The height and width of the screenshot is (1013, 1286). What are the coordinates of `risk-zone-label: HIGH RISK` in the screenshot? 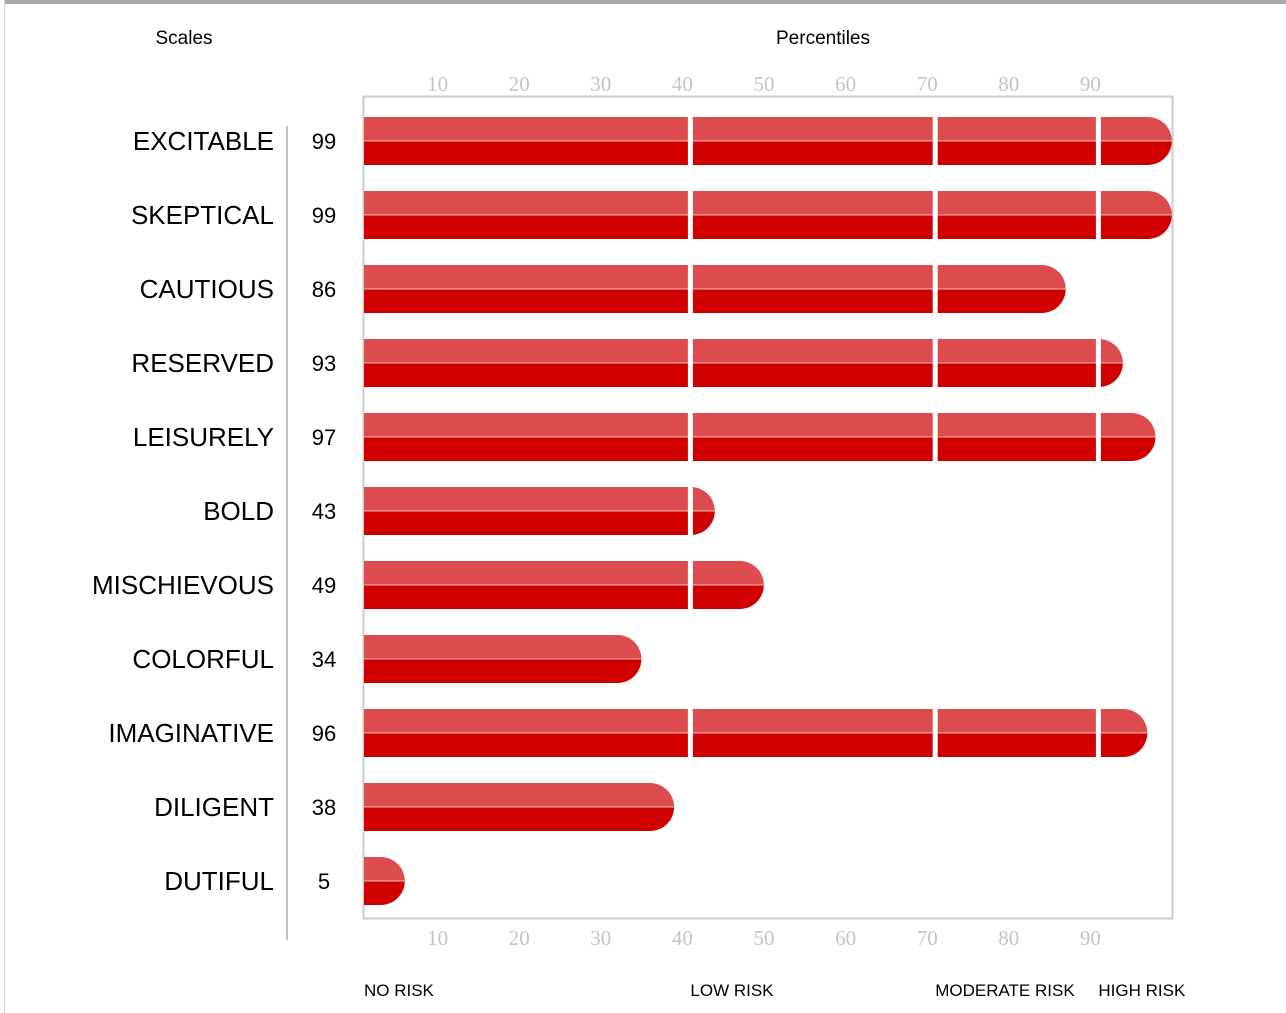 It's located at (1142, 990).